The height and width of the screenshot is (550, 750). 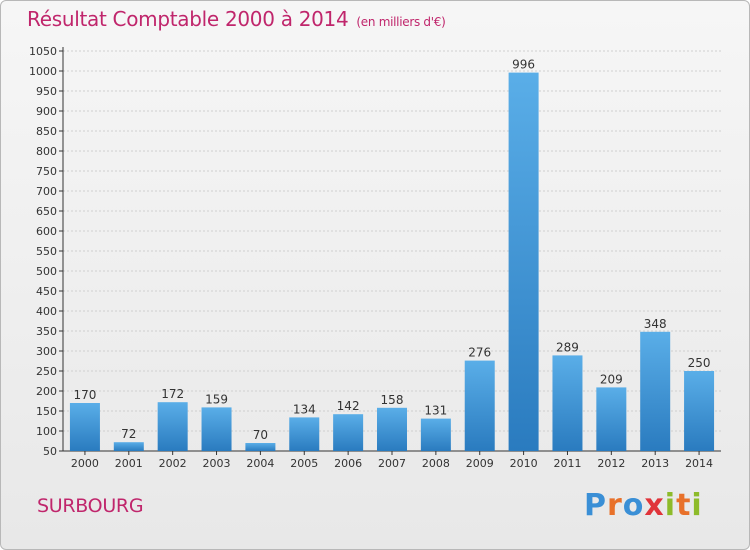 I want to click on y-tick-label: 900, so click(x=46, y=111).